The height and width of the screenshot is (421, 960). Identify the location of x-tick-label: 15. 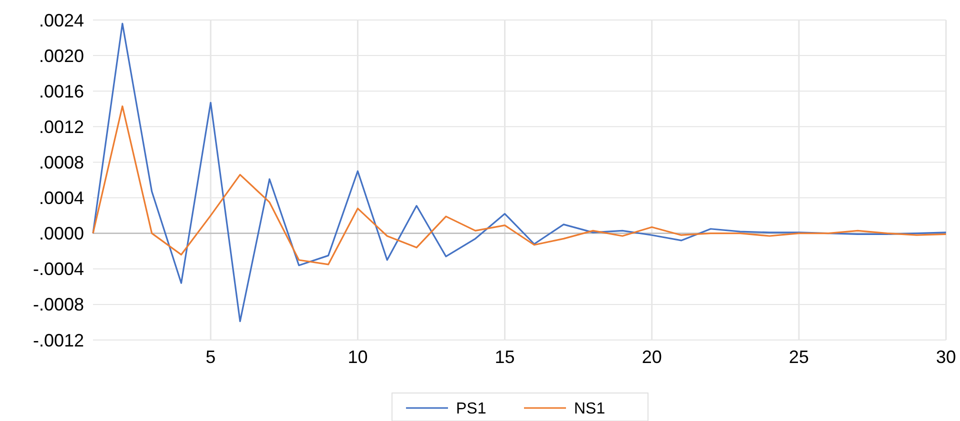
(504, 357).